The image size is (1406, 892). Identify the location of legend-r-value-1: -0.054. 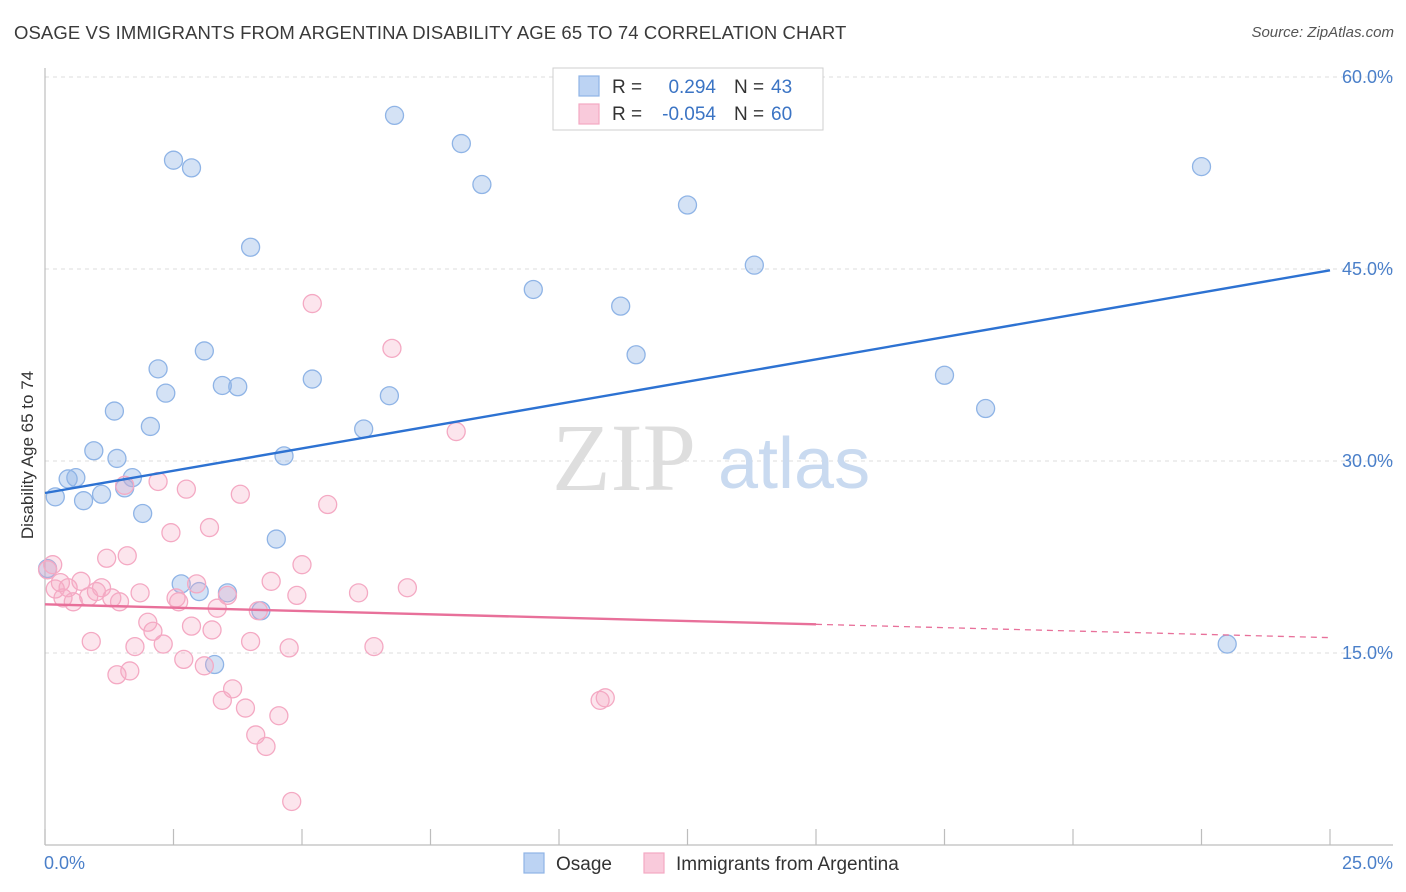
(689, 114).